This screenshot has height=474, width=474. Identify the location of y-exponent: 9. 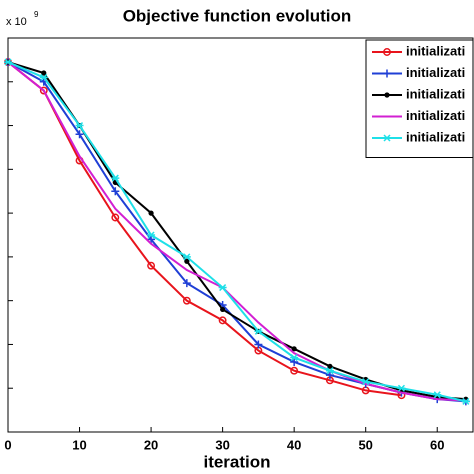
(36, 14).